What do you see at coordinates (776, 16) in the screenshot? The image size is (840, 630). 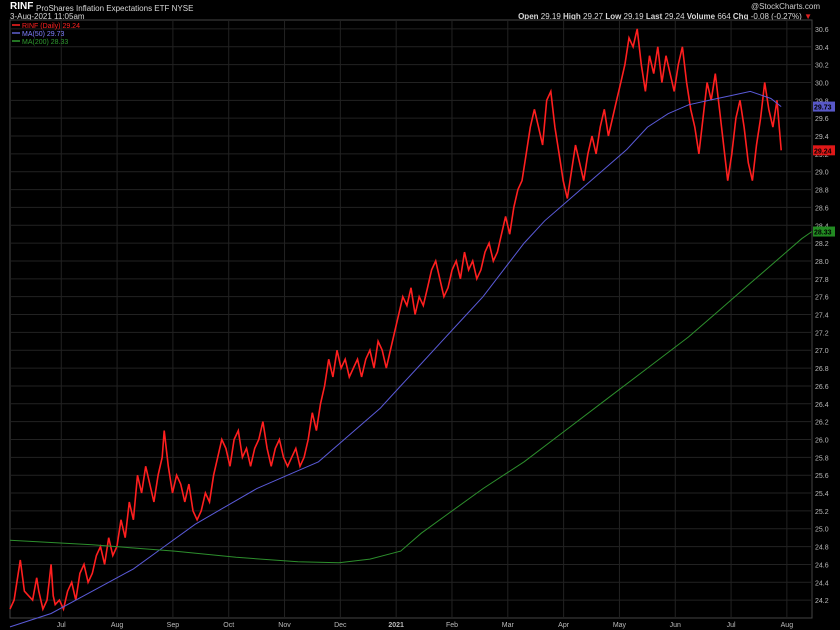 I see `chg-value: -0.08 (-0.27%)` at bounding box center [776, 16].